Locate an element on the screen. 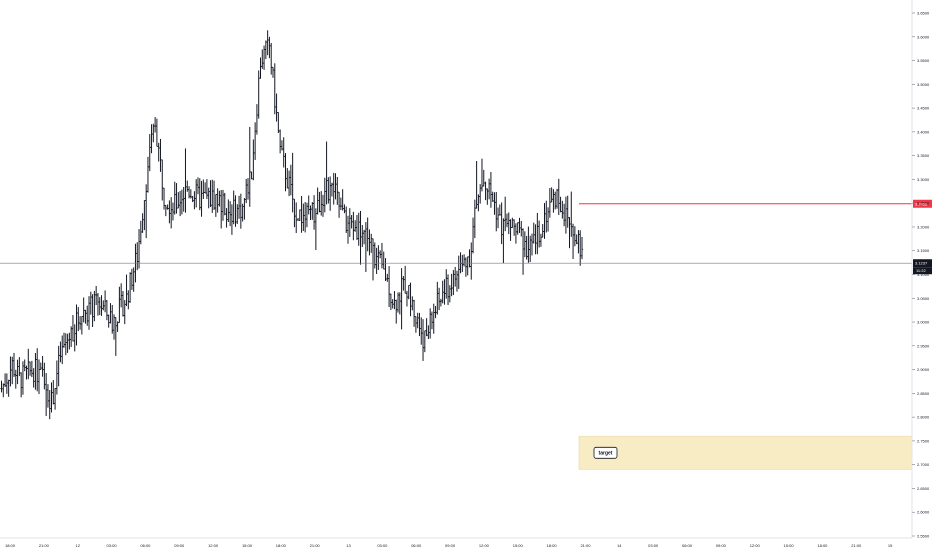 The width and height of the screenshot is (932, 550). price-tick-label: 3.5500 is located at coordinates (923, 60).